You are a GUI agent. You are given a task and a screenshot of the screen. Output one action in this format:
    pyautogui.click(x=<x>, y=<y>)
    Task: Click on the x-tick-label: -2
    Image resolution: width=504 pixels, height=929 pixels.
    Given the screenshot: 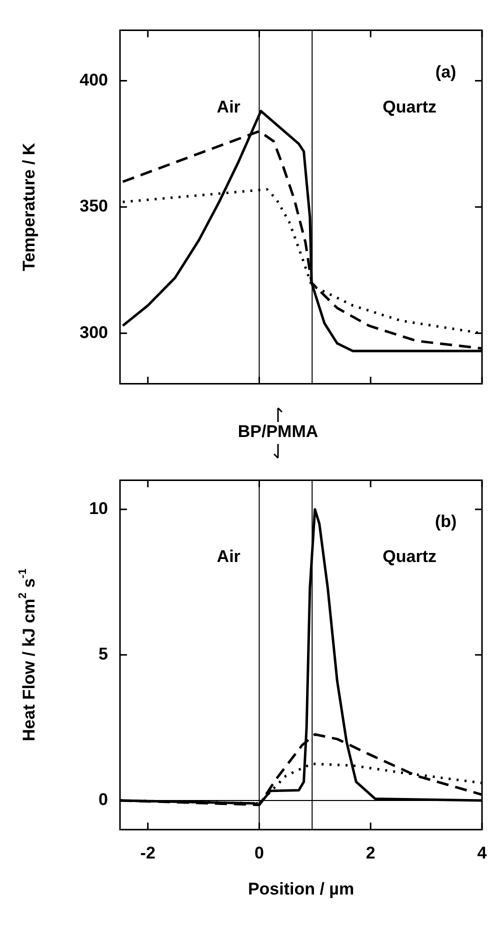 What is the action you would take?
    pyautogui.click(x=148, y=852)
    